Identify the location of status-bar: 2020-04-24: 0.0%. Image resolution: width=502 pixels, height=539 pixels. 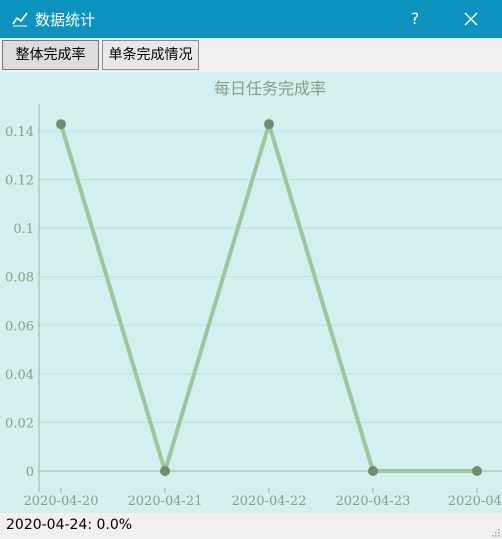
(251, 526).